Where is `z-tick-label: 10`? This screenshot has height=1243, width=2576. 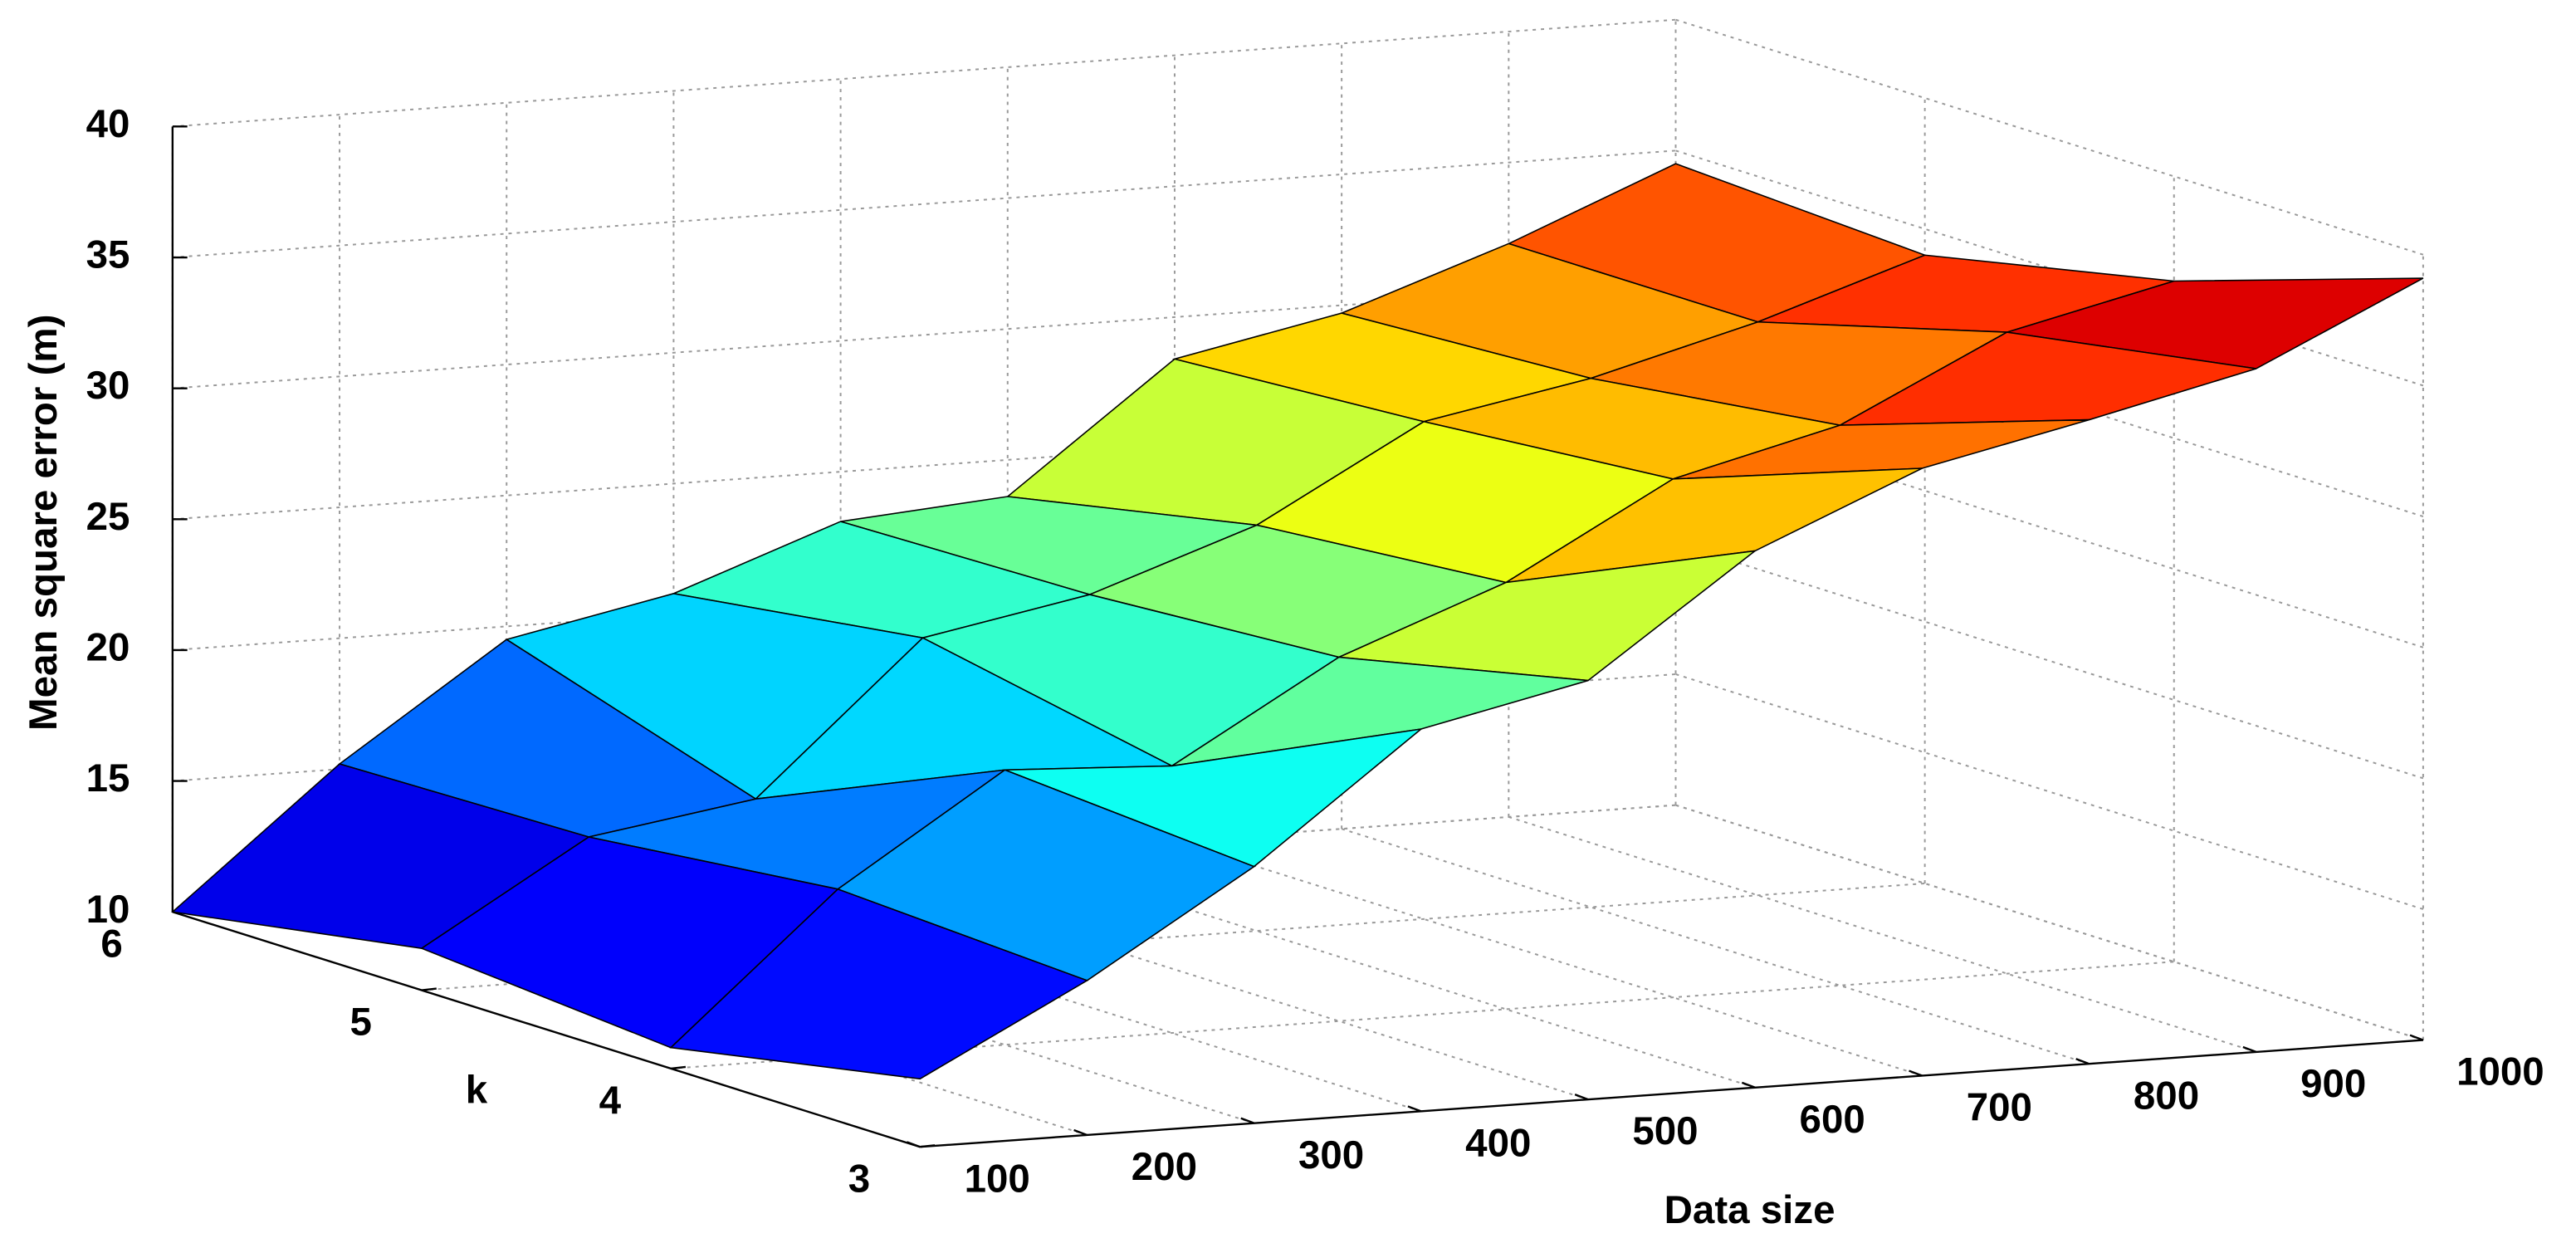
z-tick-label: 10 is located at coordinates (108, 910).